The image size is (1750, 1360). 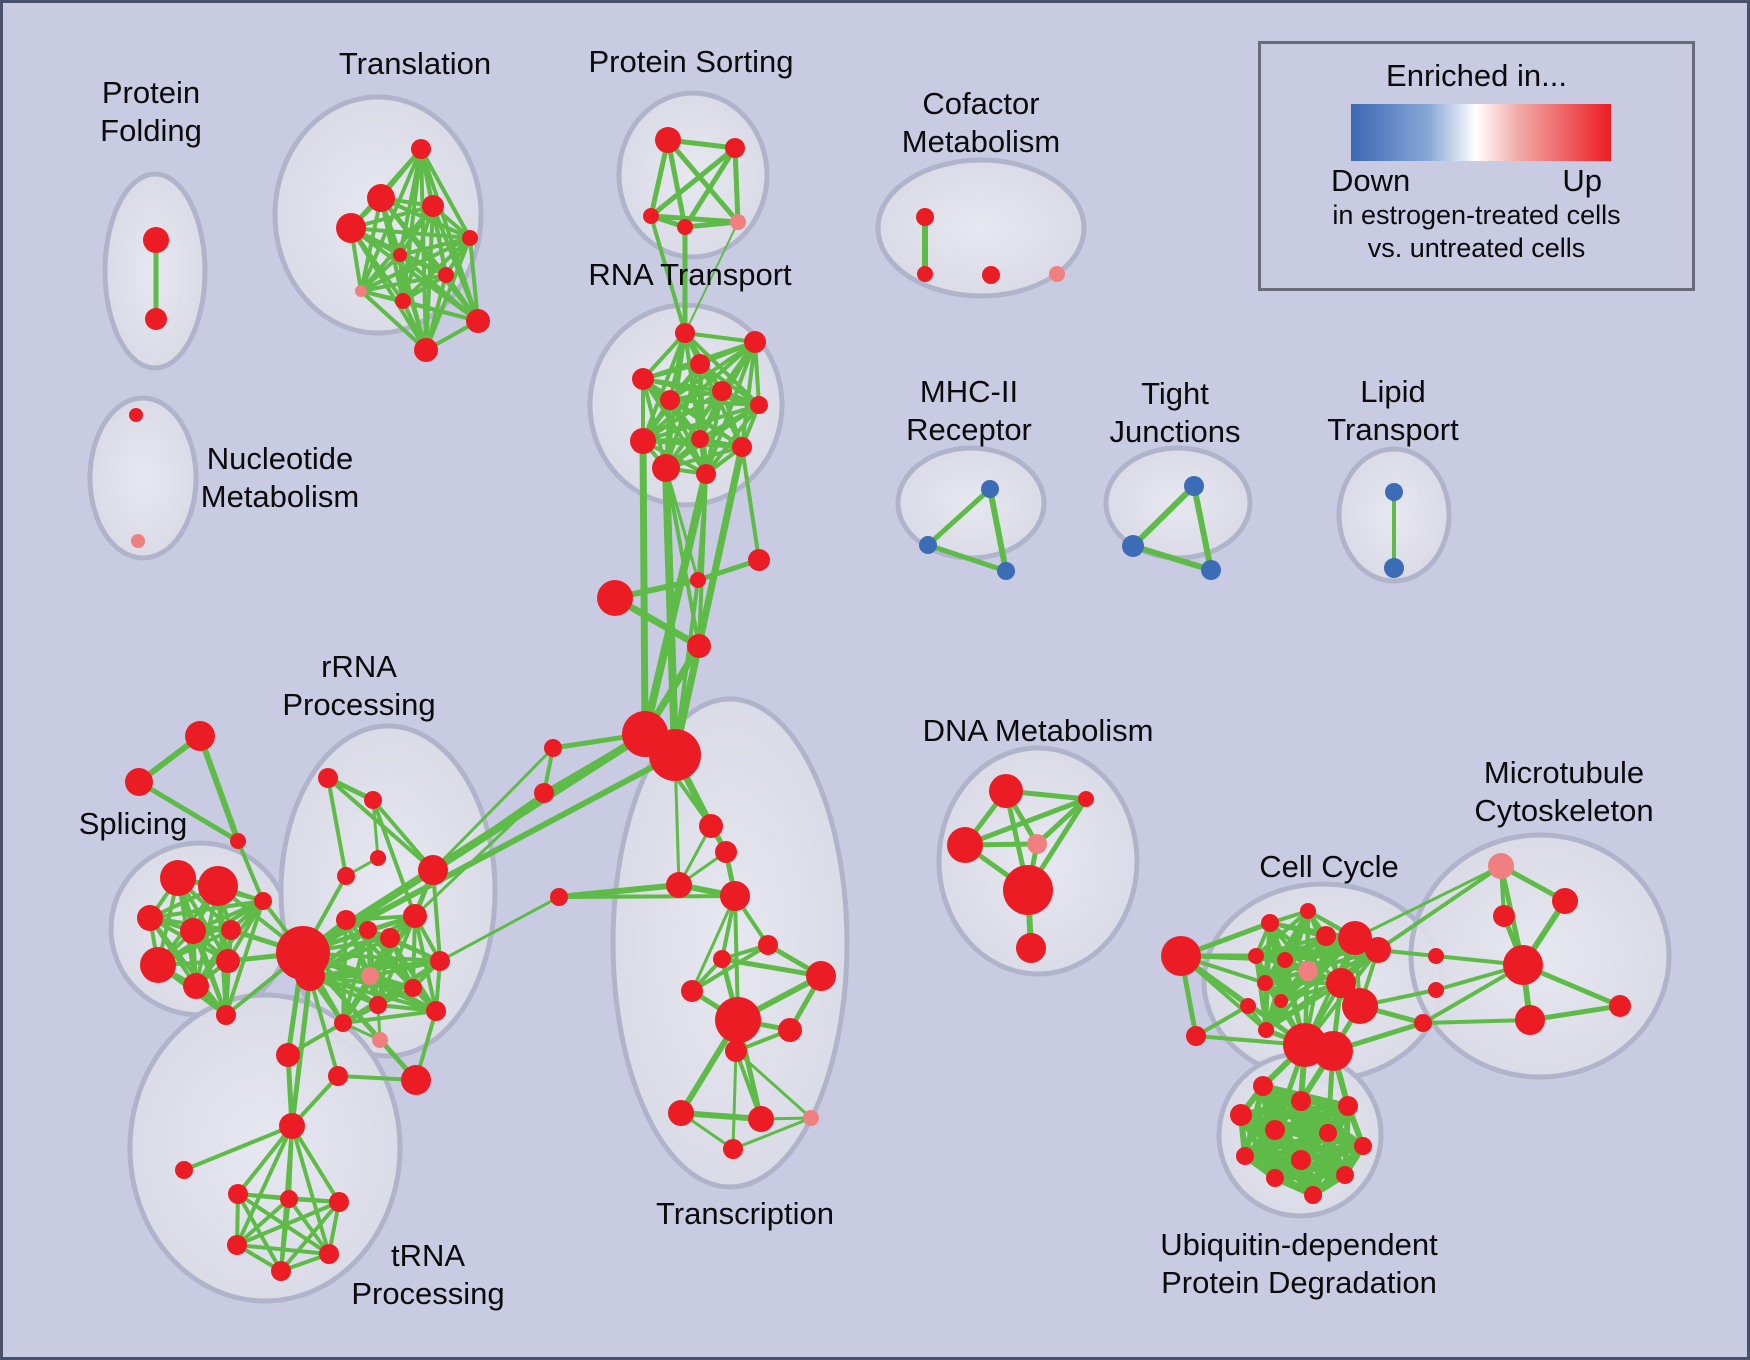 I want to click on edge-TR15-TR11, so click(x=734, y=1100).